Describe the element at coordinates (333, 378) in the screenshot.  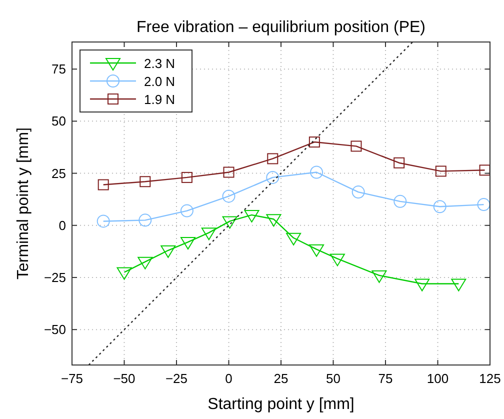
I see `x-tick-label: 50` at that location.